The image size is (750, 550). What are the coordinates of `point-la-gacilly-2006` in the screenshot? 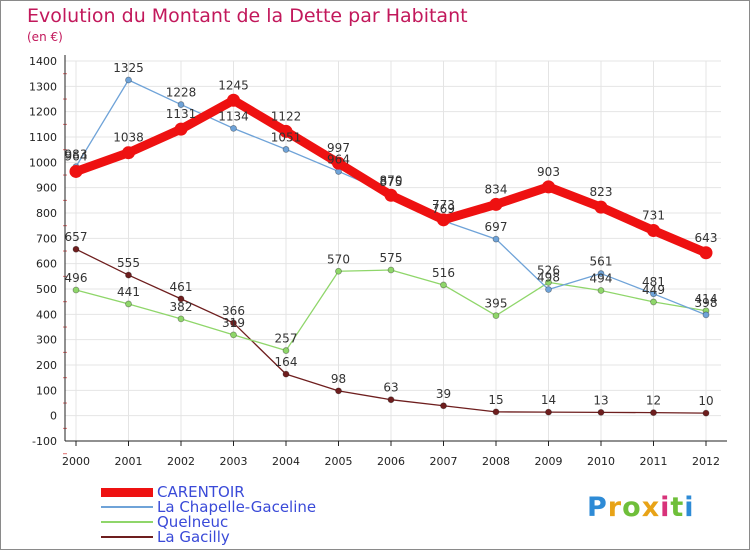 It's located at (391, 400).